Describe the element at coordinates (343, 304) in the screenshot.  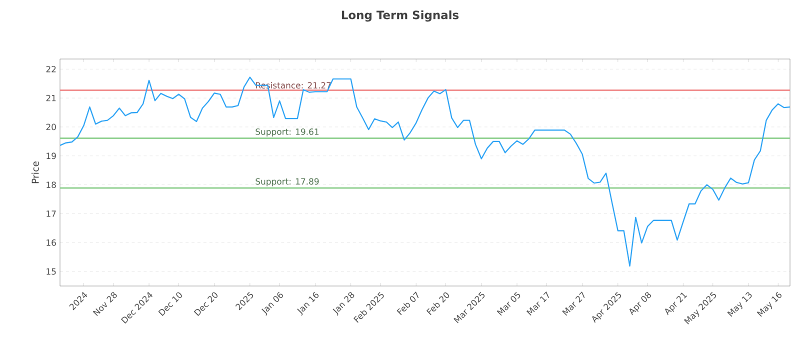
I see `x-tick-label: Jan 28` at that location.